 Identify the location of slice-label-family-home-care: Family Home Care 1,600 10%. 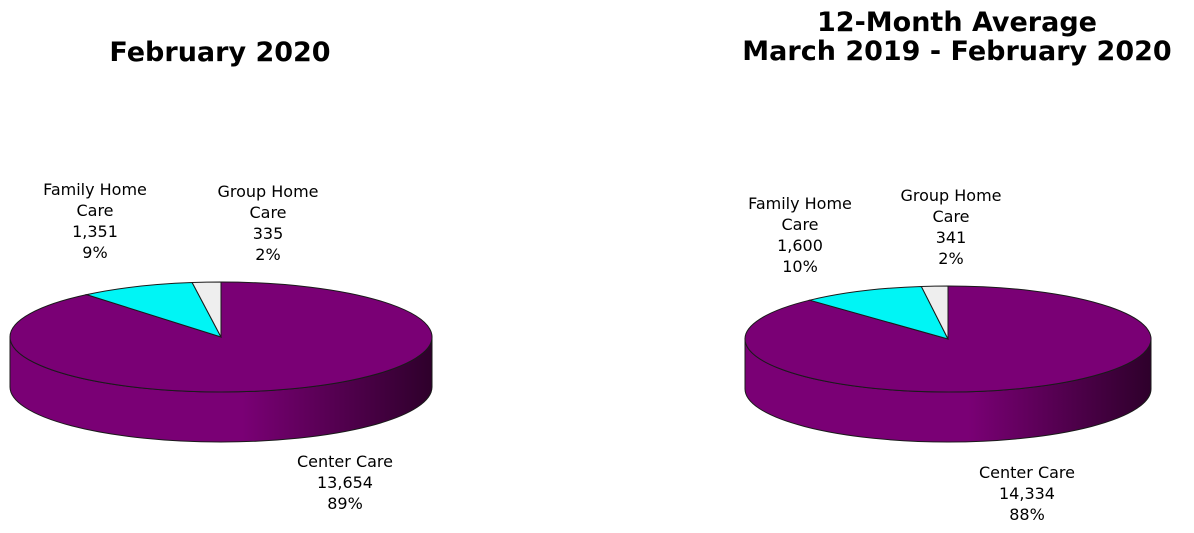
(800, 235).